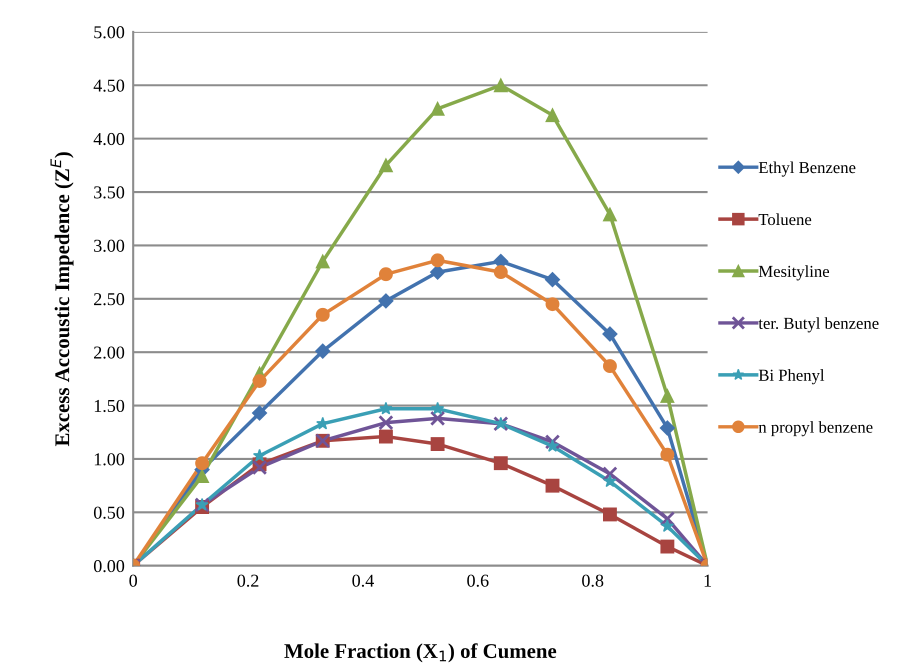 This screenshot has height=664, width=906. Describe the element at coordinates (133, 580) in the screenshot. I see `x-tick-label: 0` at that location.